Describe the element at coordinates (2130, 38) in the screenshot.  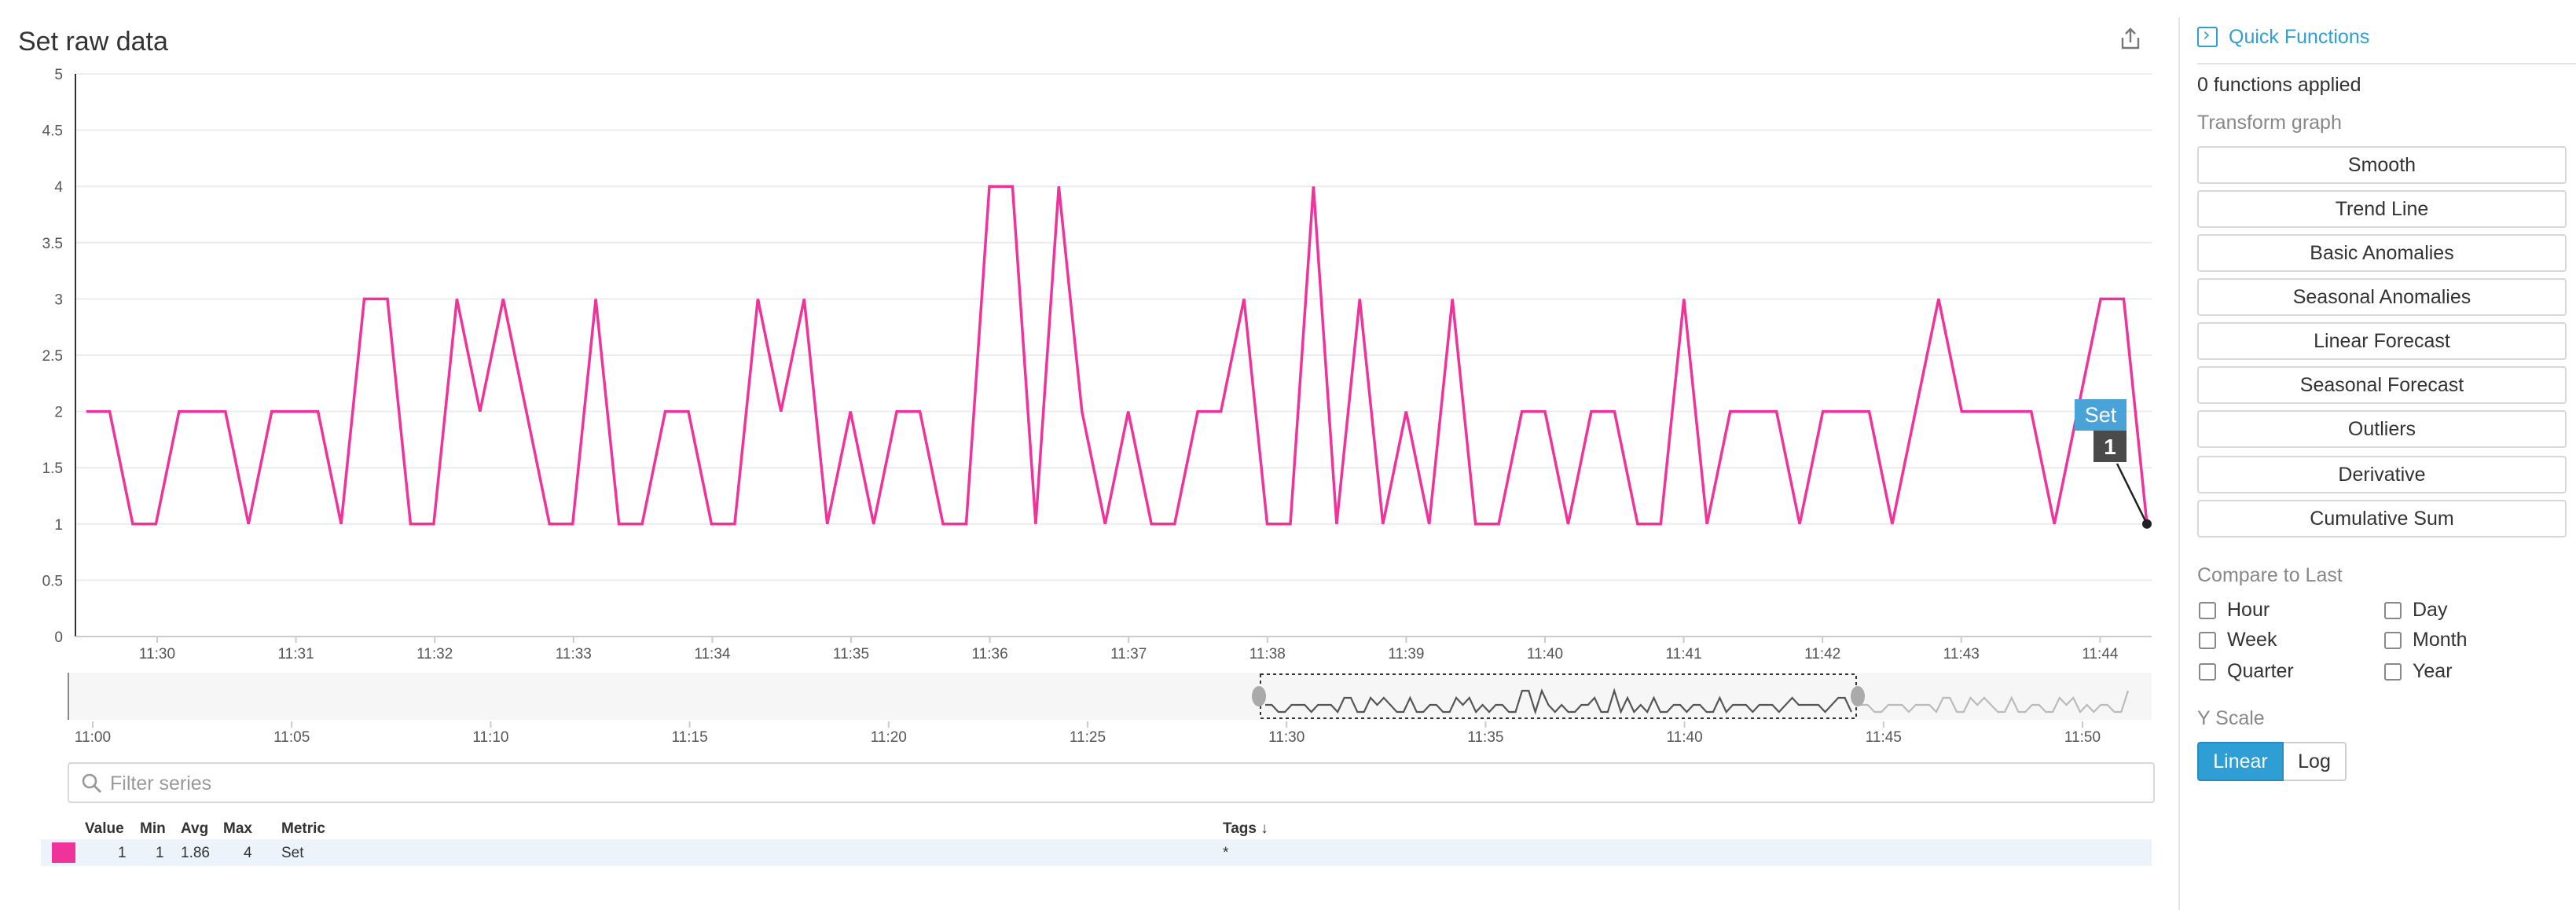
I see `share-icon` at that location.